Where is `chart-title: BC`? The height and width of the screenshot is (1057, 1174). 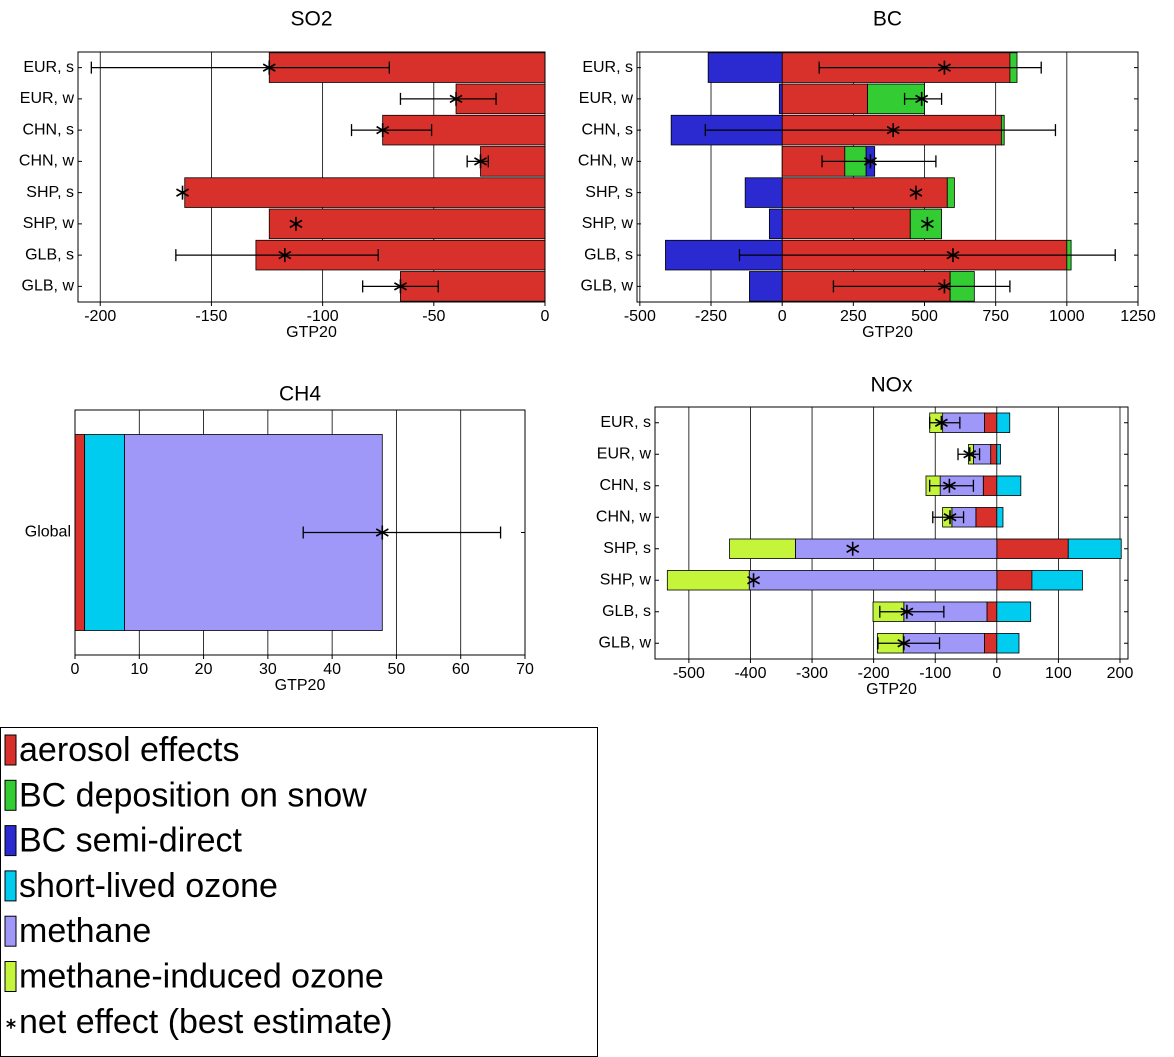 chart-title: BC is located at coordinates (887, 19).